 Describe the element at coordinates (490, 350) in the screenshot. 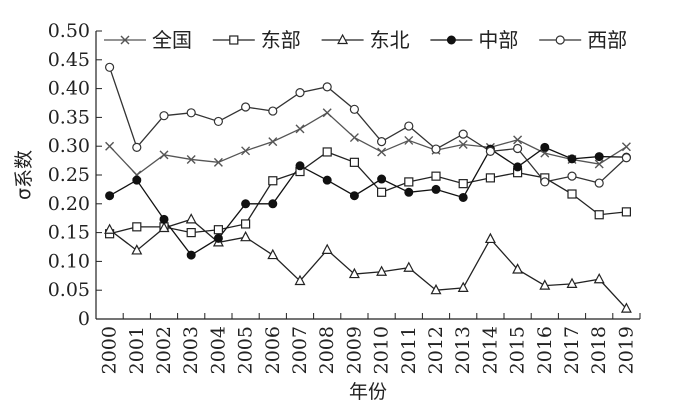

I see `x-tick-label: 2014` at that location.